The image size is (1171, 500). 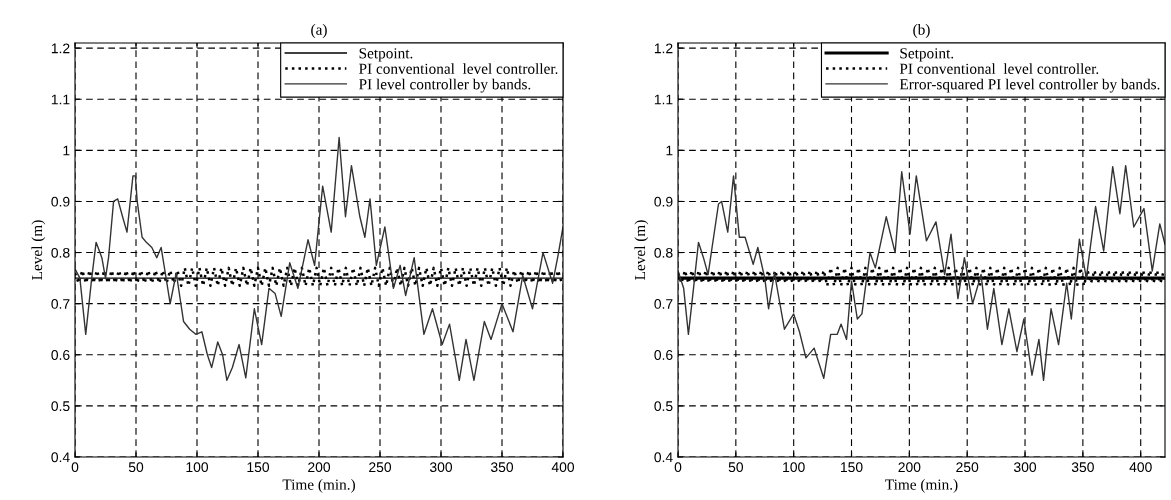 What do you see at coordinates (1029, 85) in the screenshot?
I see `legend-label: Error-squared PI level controller by bands.` at bounding box center [1029, 85].